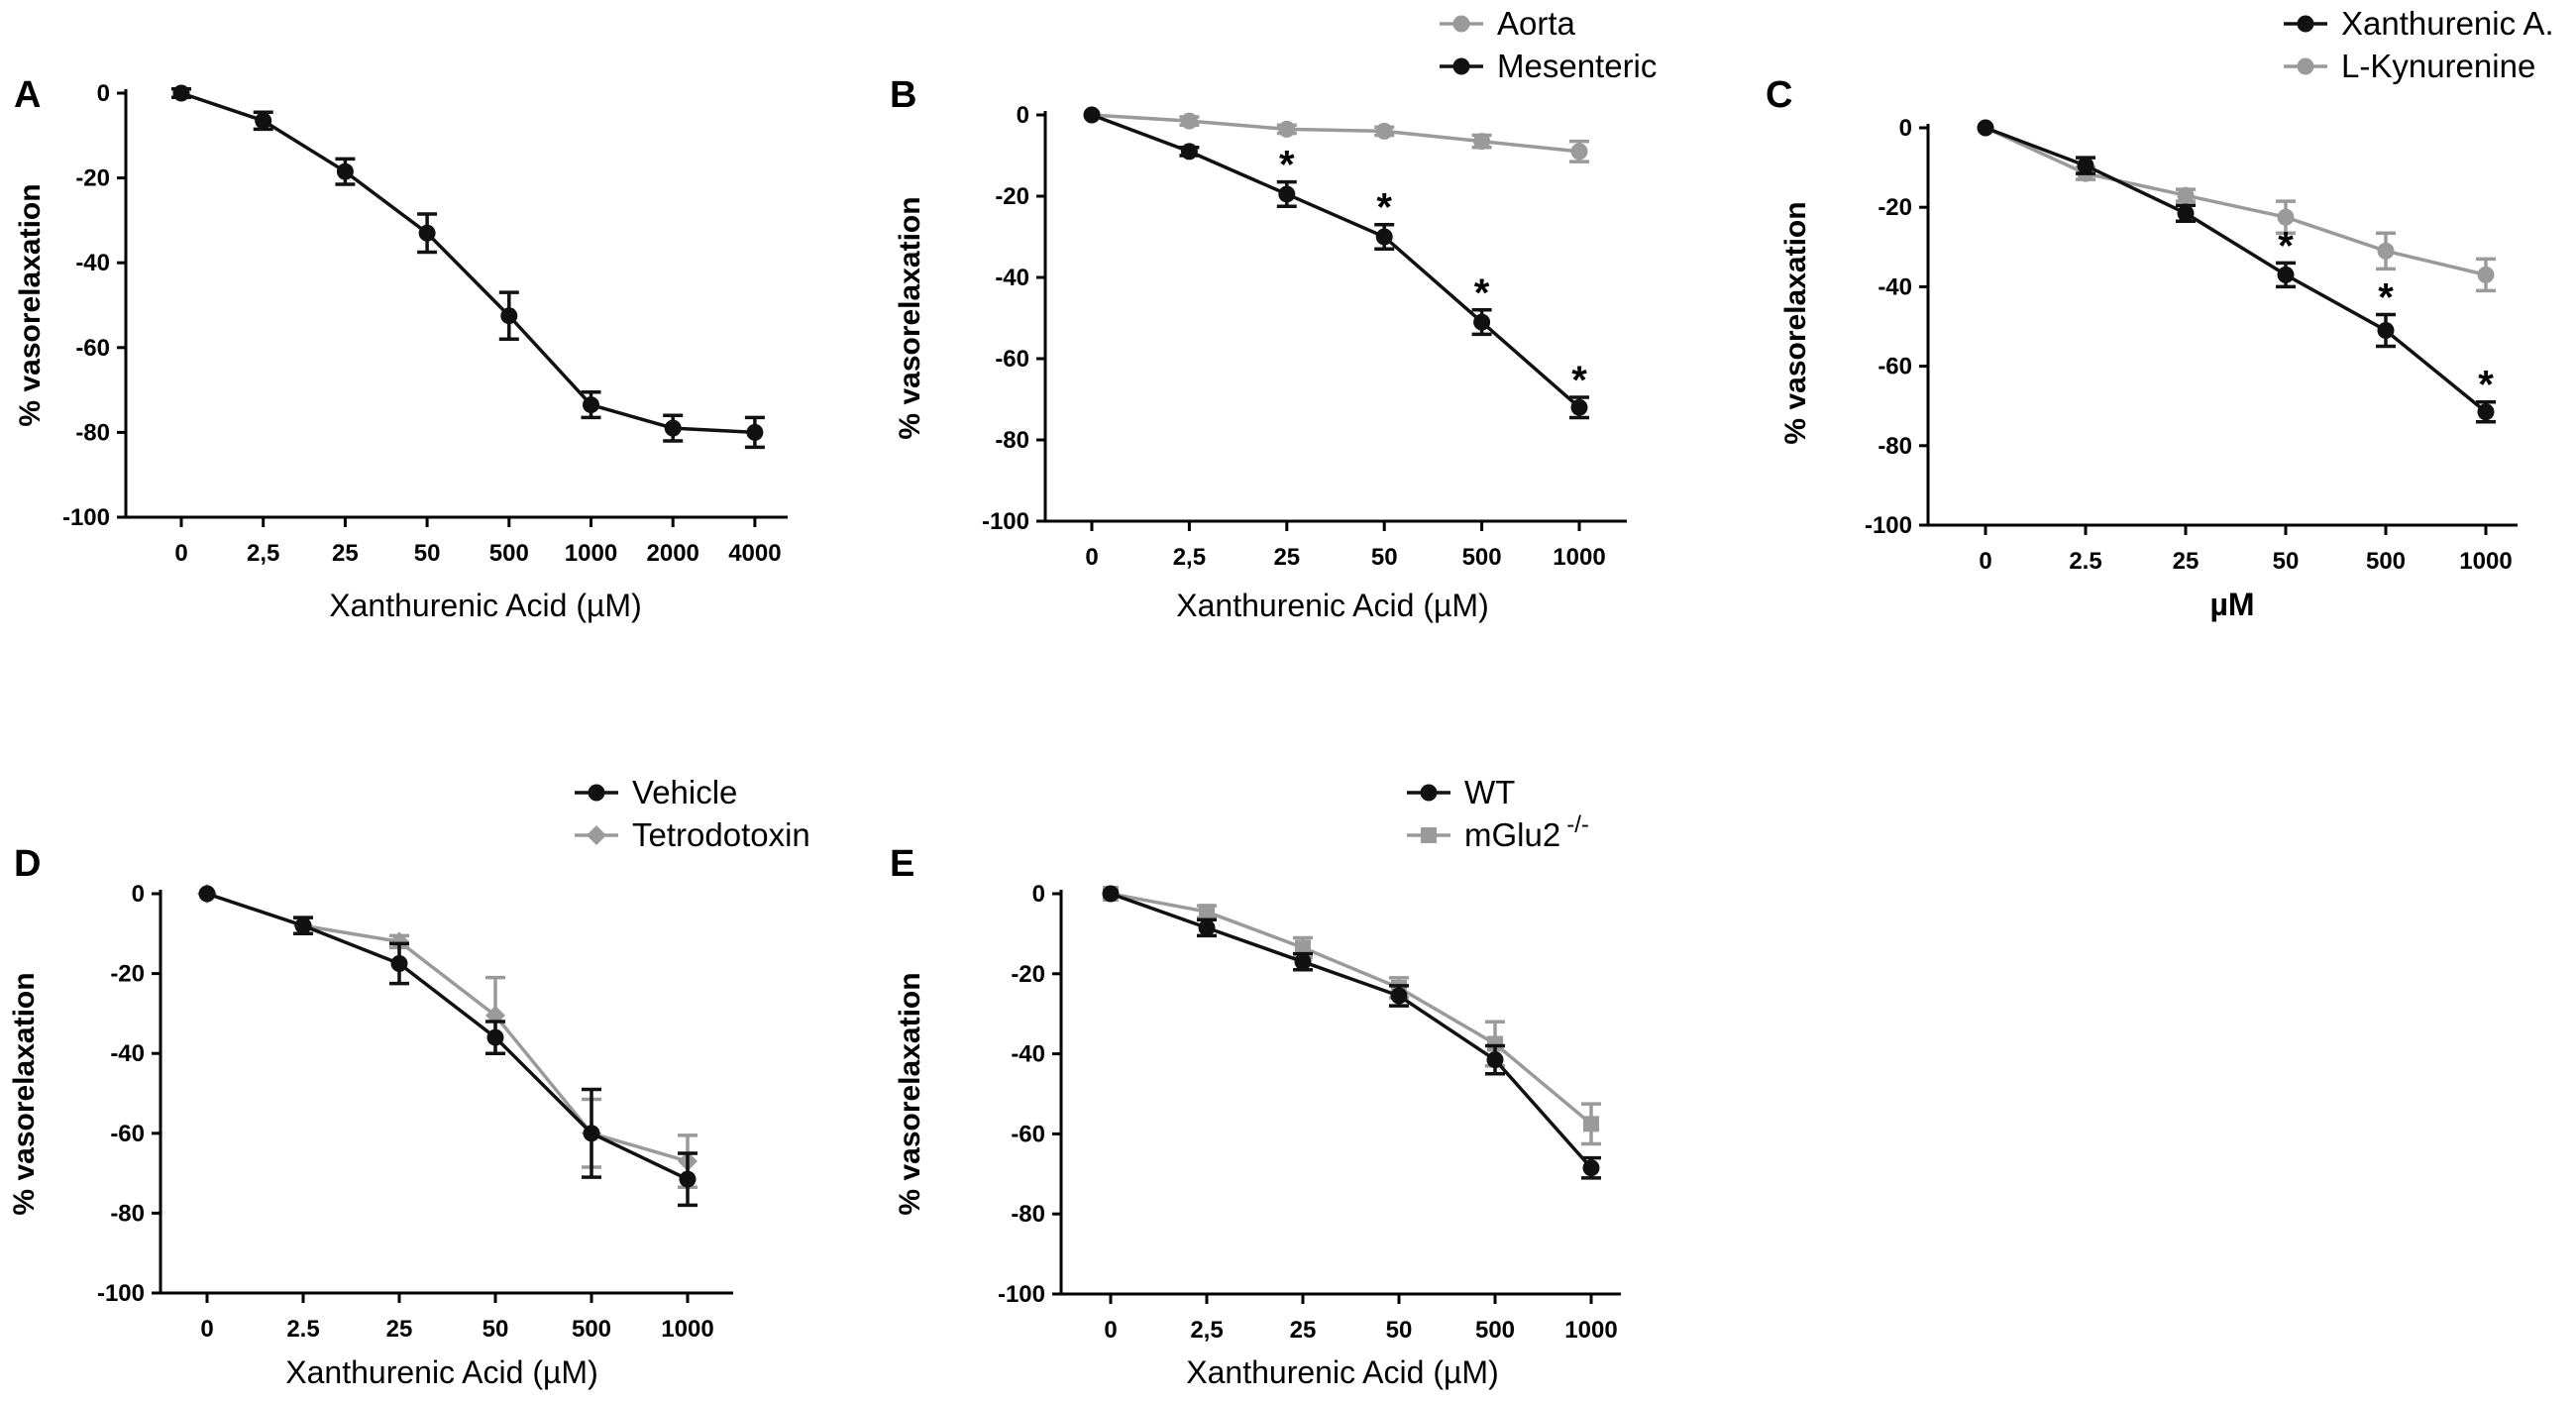 The image size is (2576, 1402). I want to click on legend: Vehicle Tetrodotoxin, so click(692, 813).